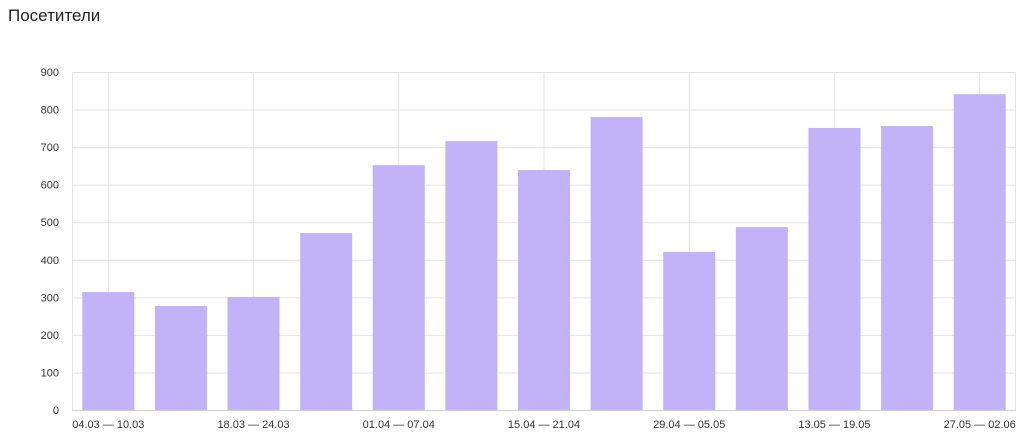 The width and height of the screenshot is (1034, 443). I want to click on x-tick-label: 29.04 — 05.05, so click(689, 425).